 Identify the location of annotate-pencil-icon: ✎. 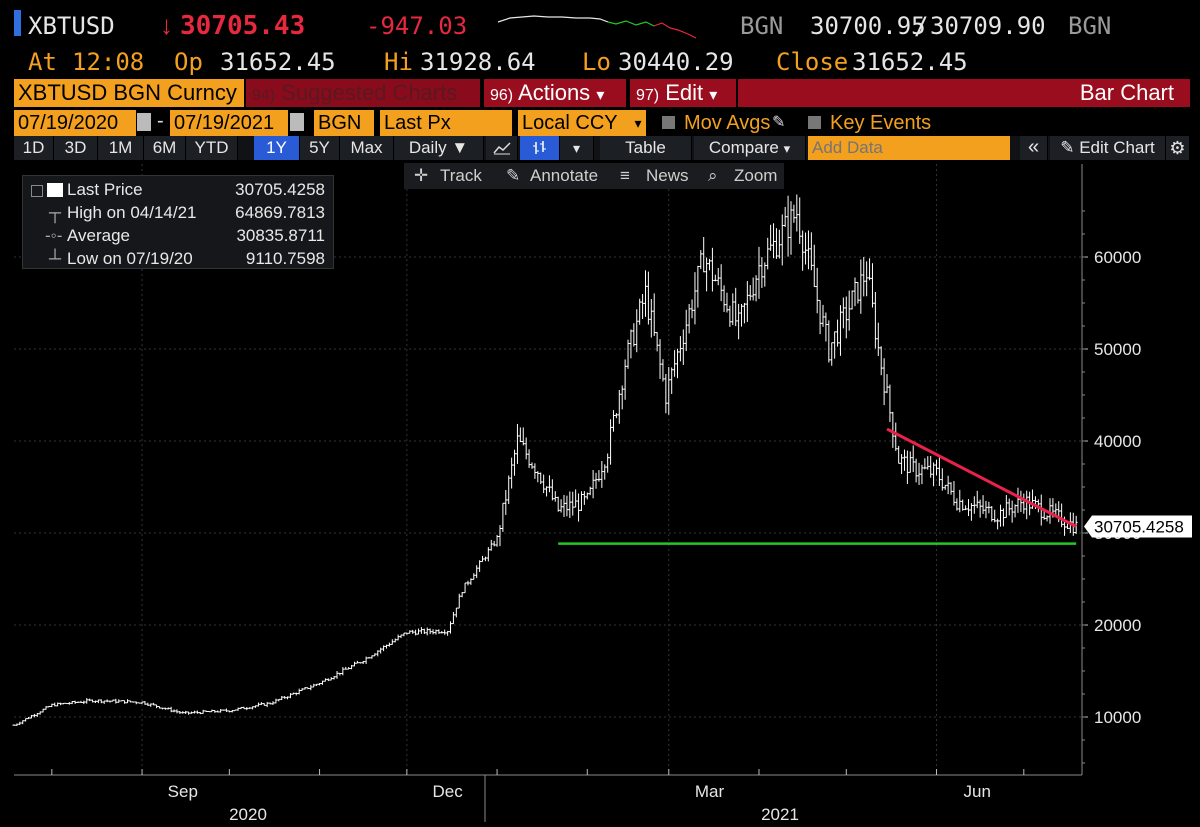
(513, 175).